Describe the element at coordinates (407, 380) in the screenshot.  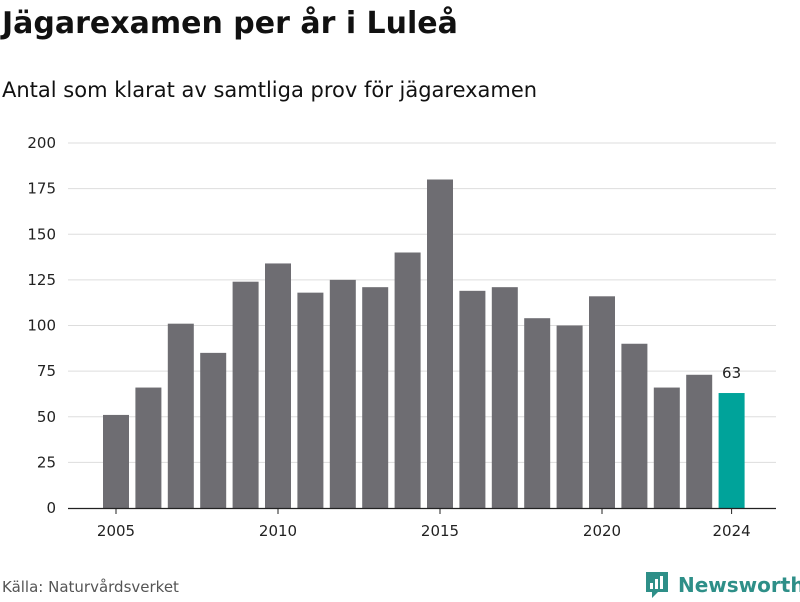
I see `bar-2014` at that location.